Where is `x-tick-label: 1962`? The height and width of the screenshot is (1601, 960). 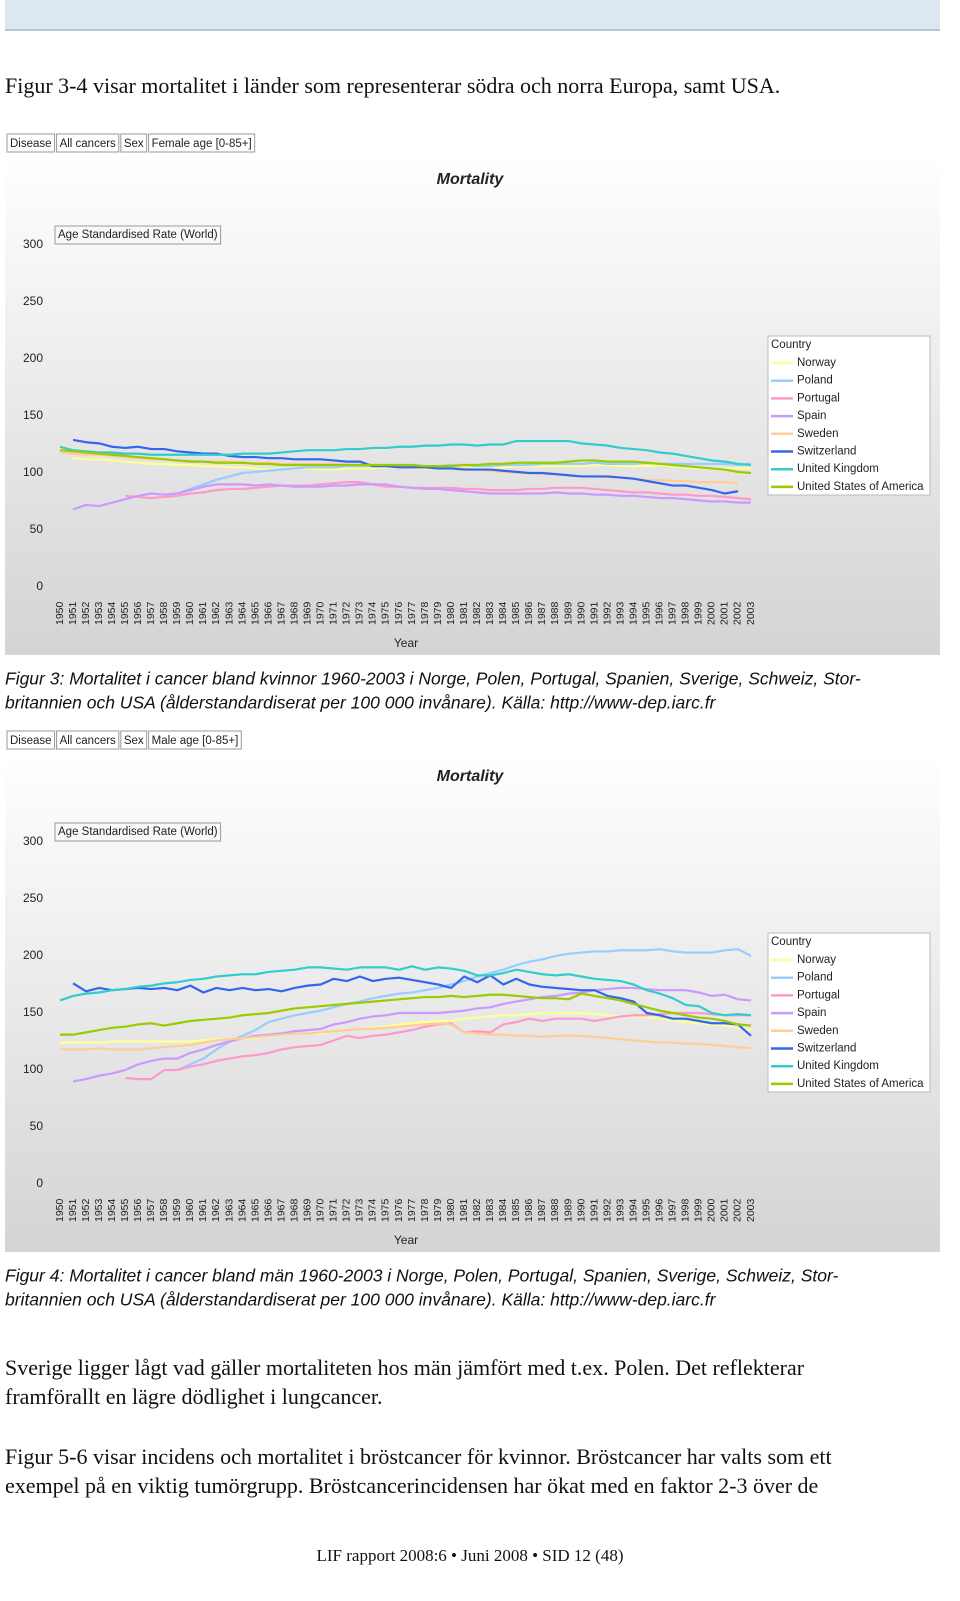
x-tick-label: 1962 is located at coordinates (216, 613).